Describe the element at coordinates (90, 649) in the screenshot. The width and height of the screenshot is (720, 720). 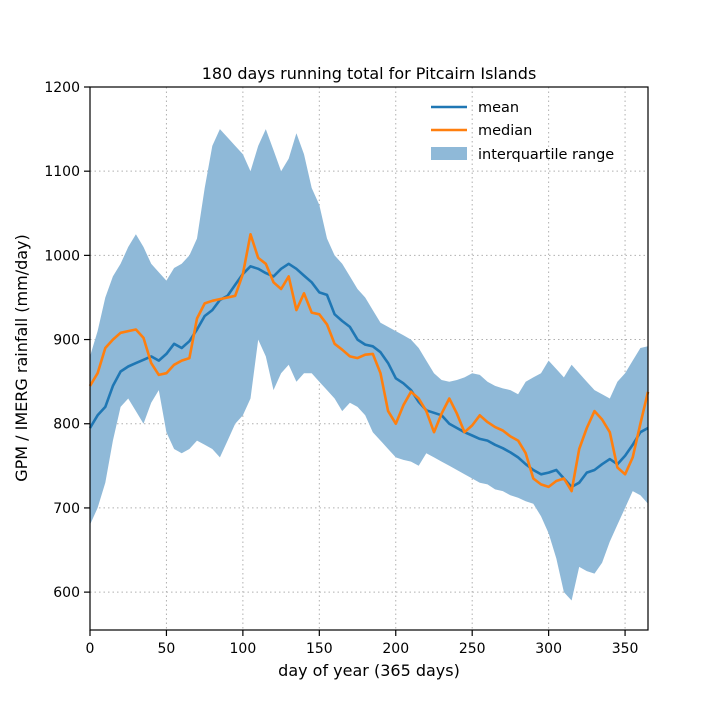
I see `x-tick-label: 0` at that location.